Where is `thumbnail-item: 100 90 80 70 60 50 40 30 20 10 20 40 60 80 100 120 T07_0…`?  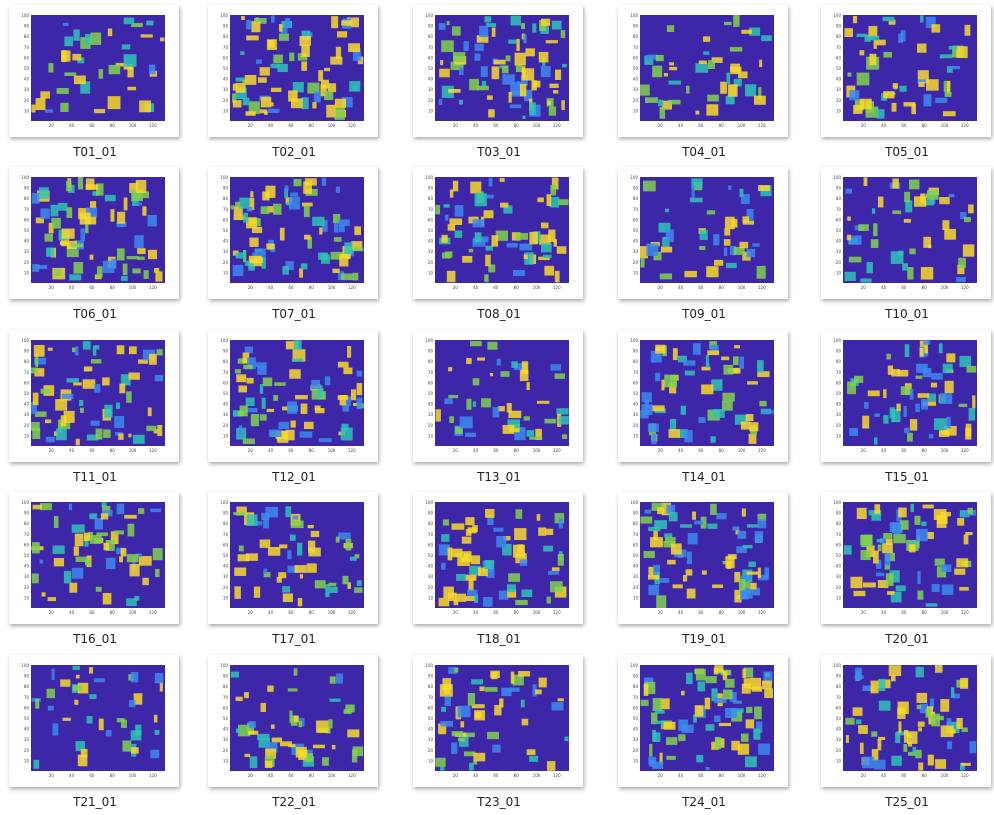
thumbnail-item: 100 90 80 70 60 50 40 30 20 10 20 40 60 80 100 120 T07_0… is located at coordinates (294, 247).